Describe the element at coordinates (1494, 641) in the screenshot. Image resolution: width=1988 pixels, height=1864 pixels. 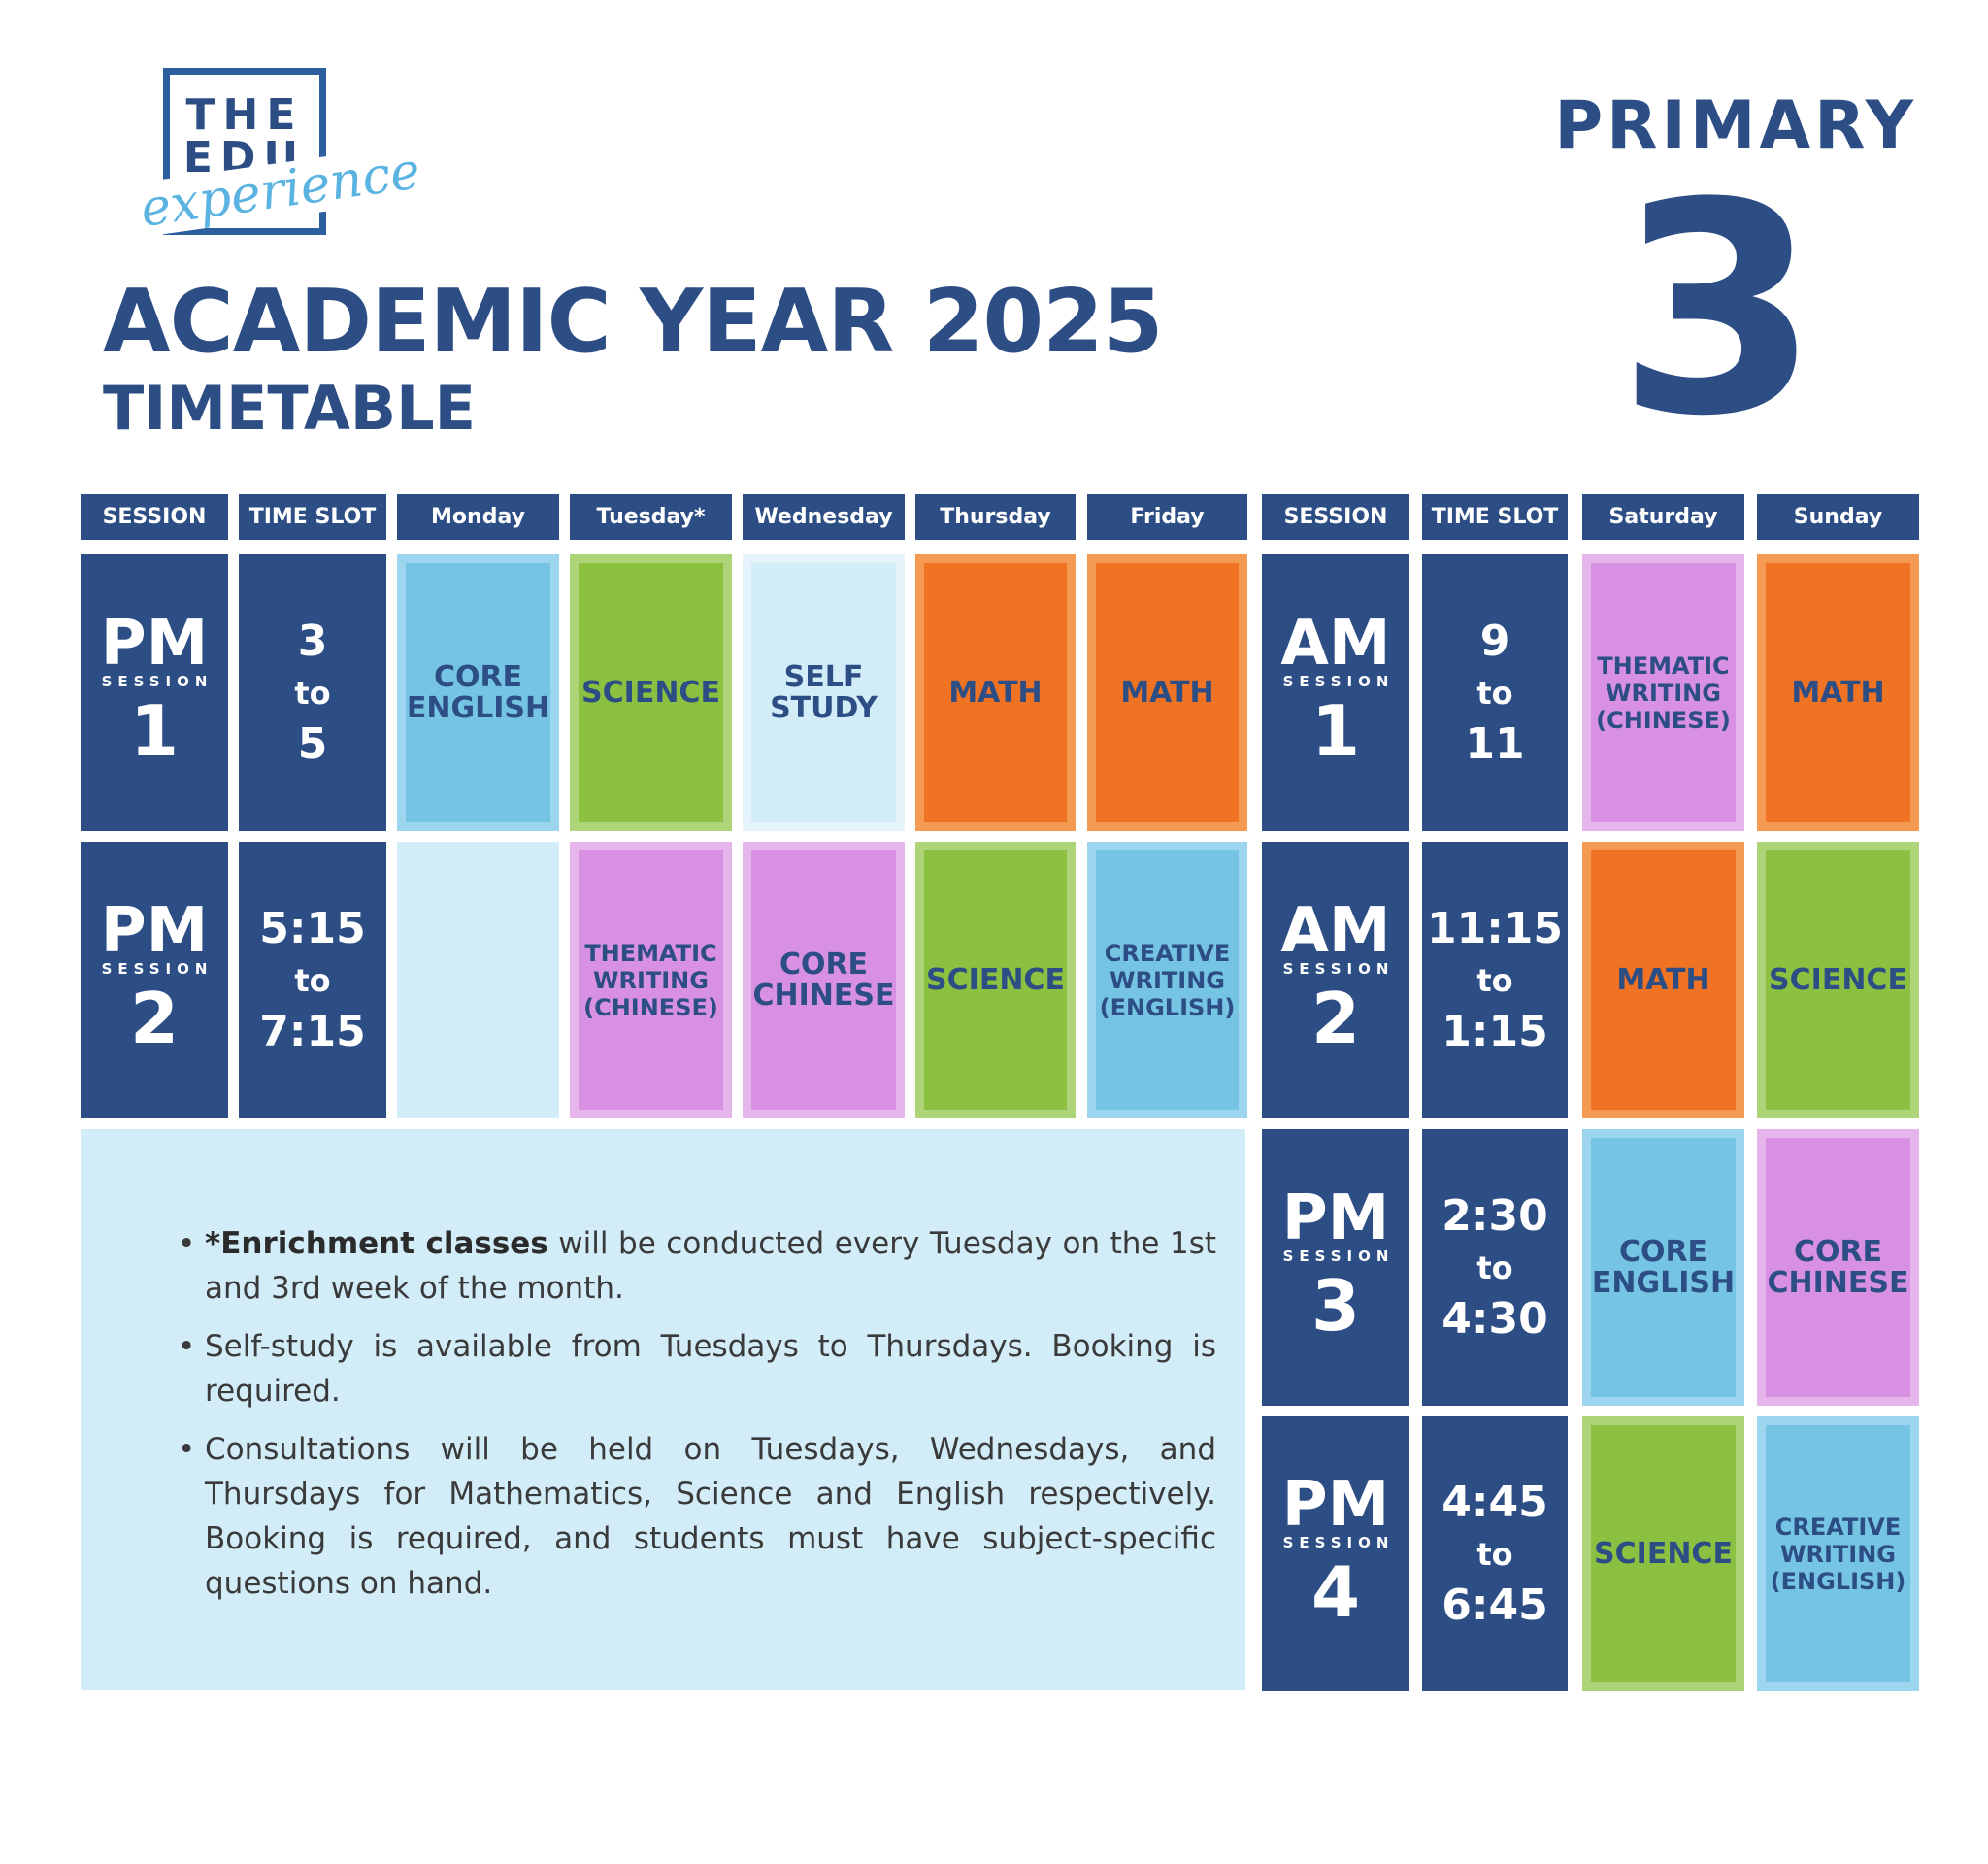
I see `time-from: 9` at that location.